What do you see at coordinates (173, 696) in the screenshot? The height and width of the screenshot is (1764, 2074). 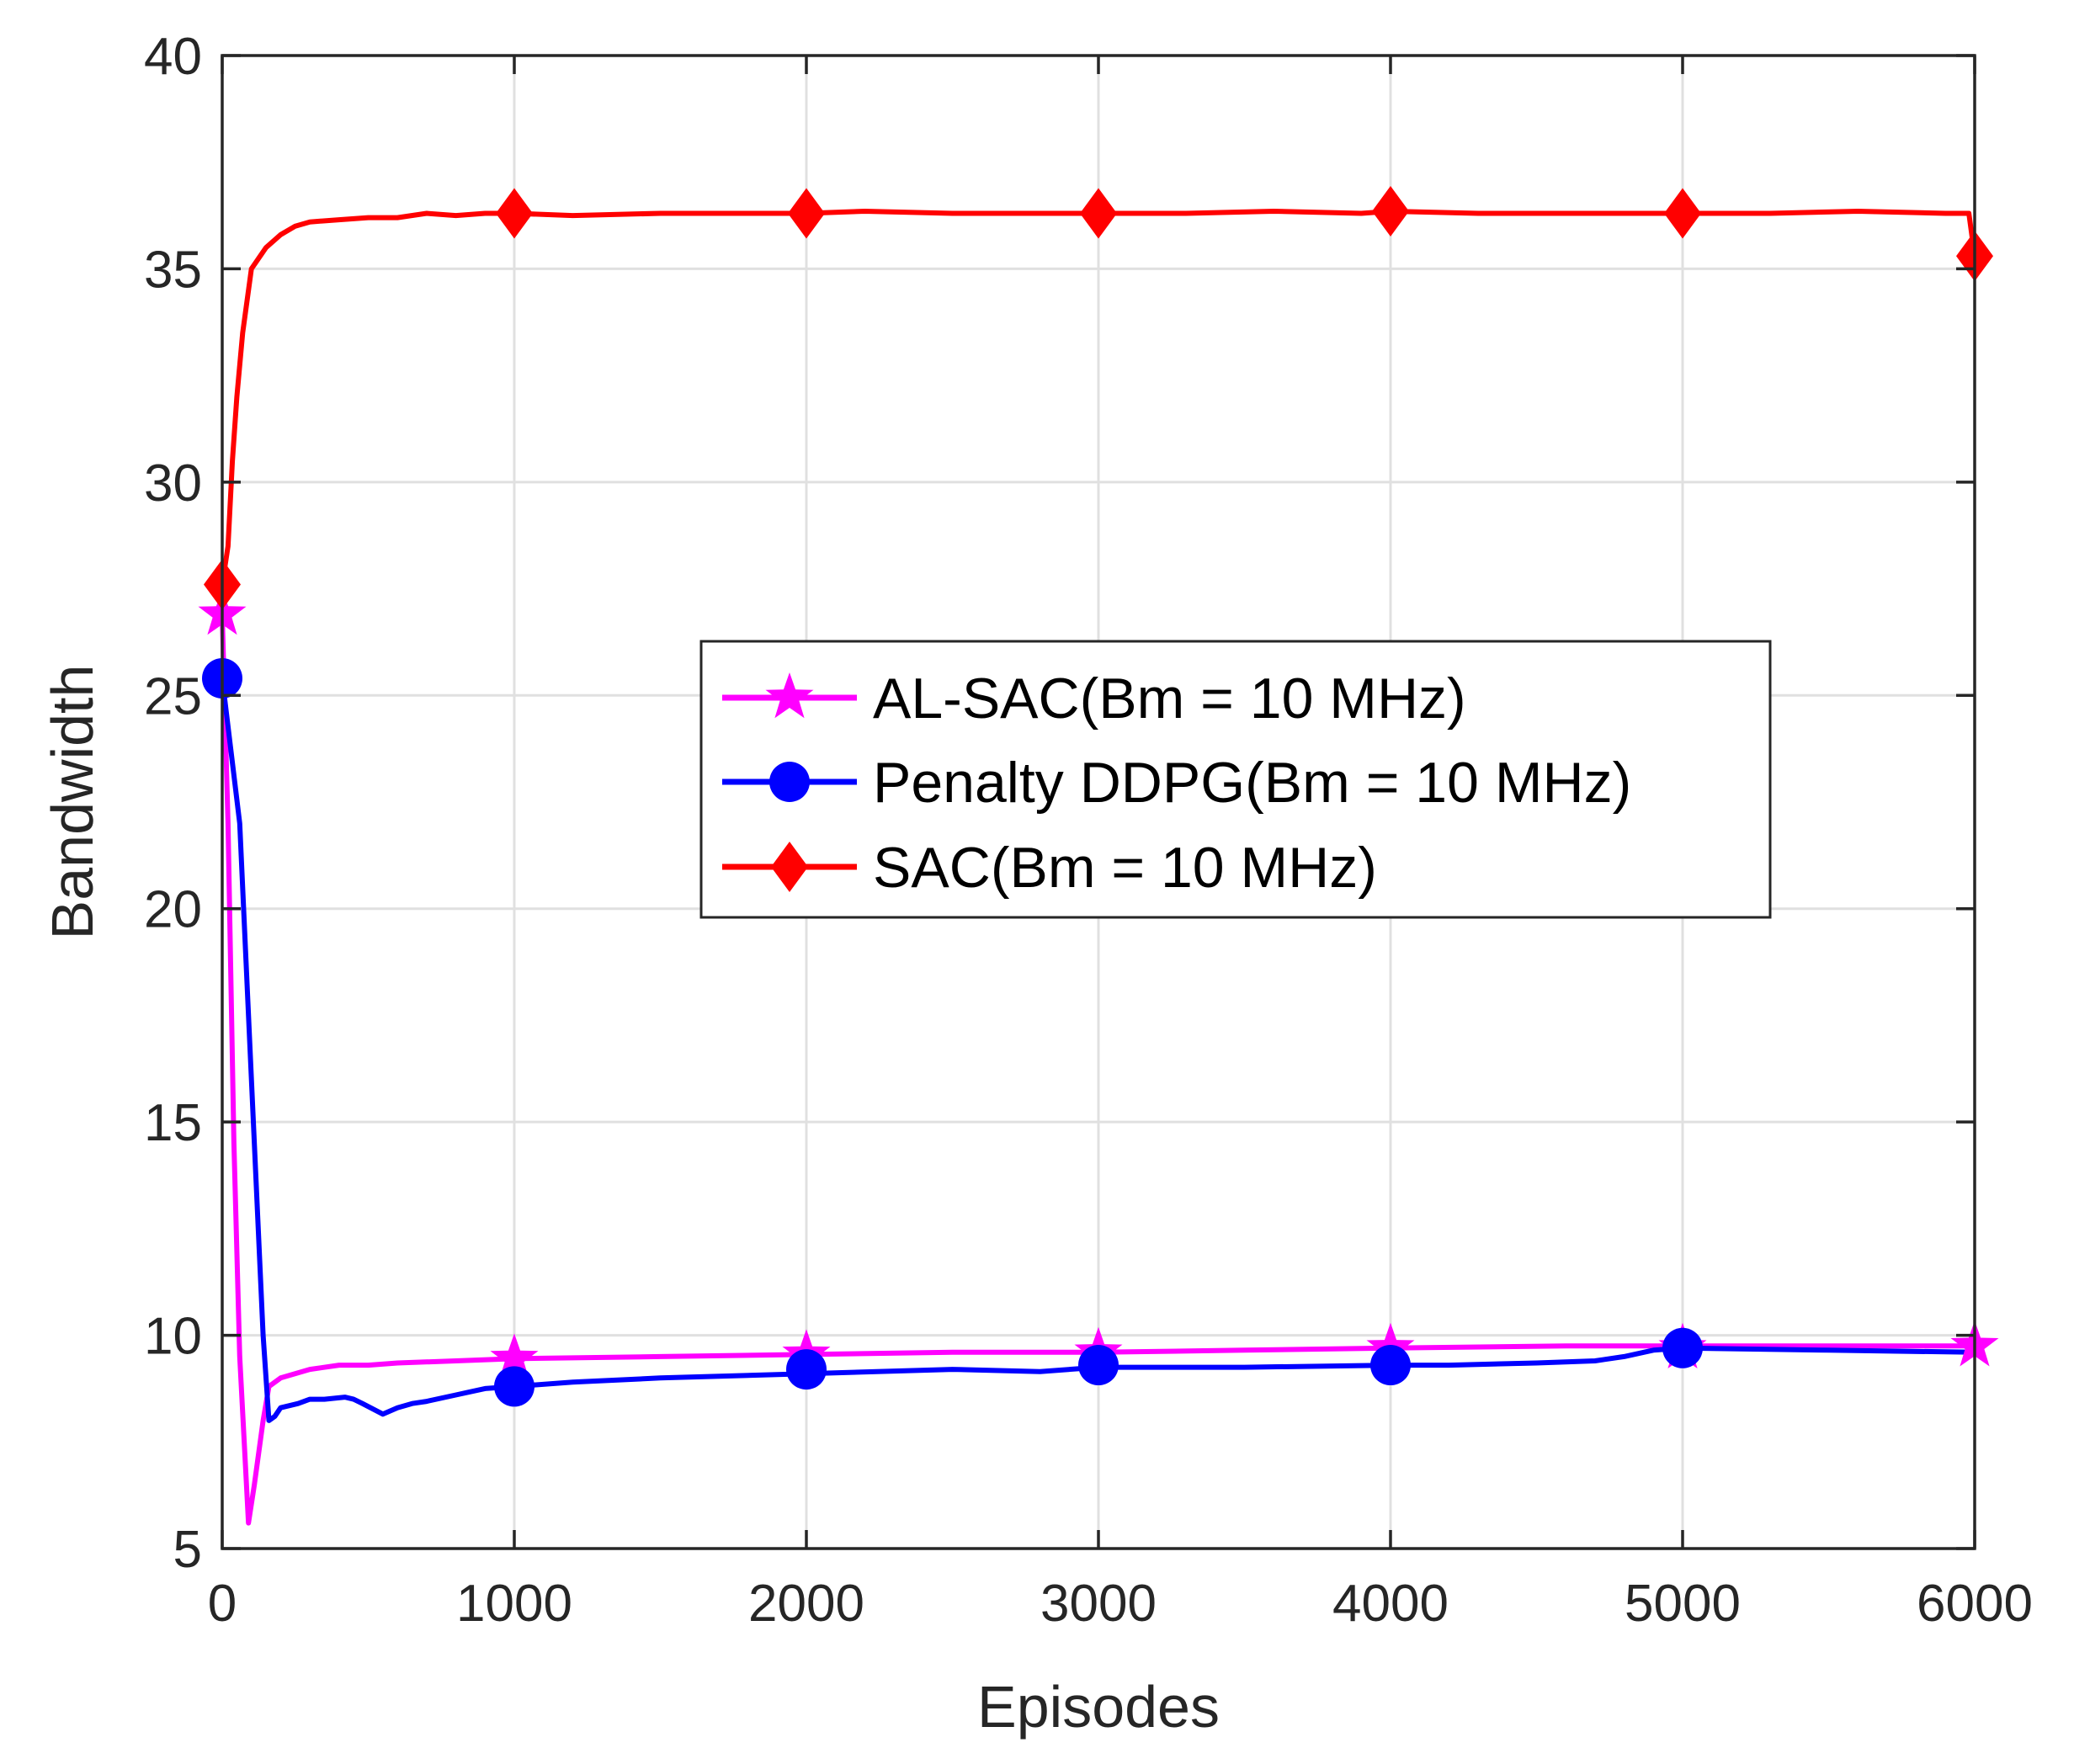 I see `y-tick-label: 25` at bounding box center [173, 696].